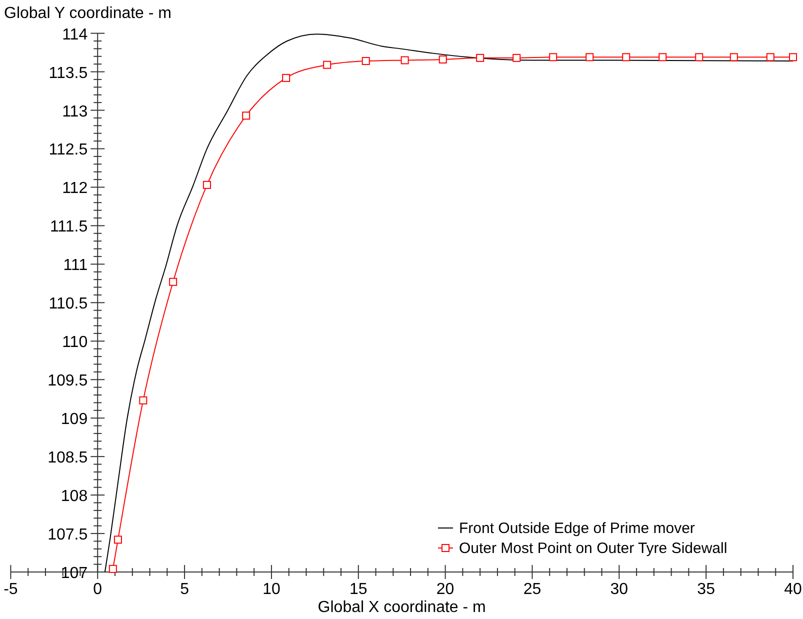  Describe the element at coordinates (68, 458) in the screenshot. I see `y-tick-label: 108.5` at that location.